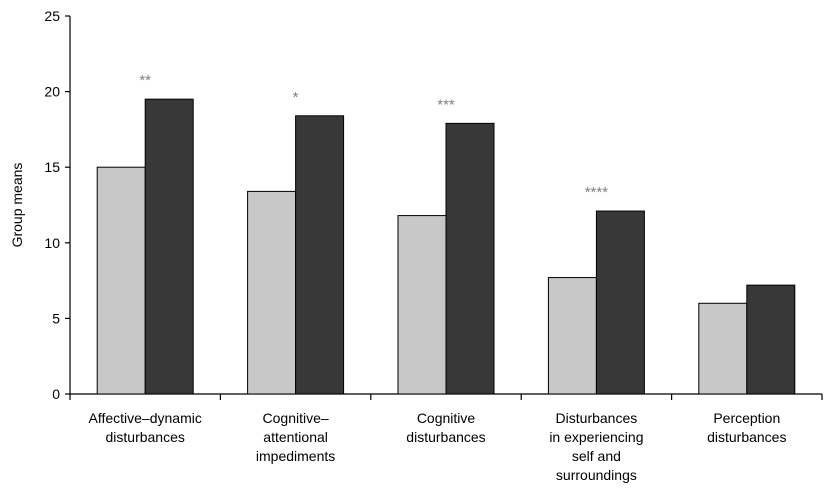  What do you see at coordinates (52, 16) in the screenshot?
I see `y-tick-label: 25` at bounding box center [52, 16].